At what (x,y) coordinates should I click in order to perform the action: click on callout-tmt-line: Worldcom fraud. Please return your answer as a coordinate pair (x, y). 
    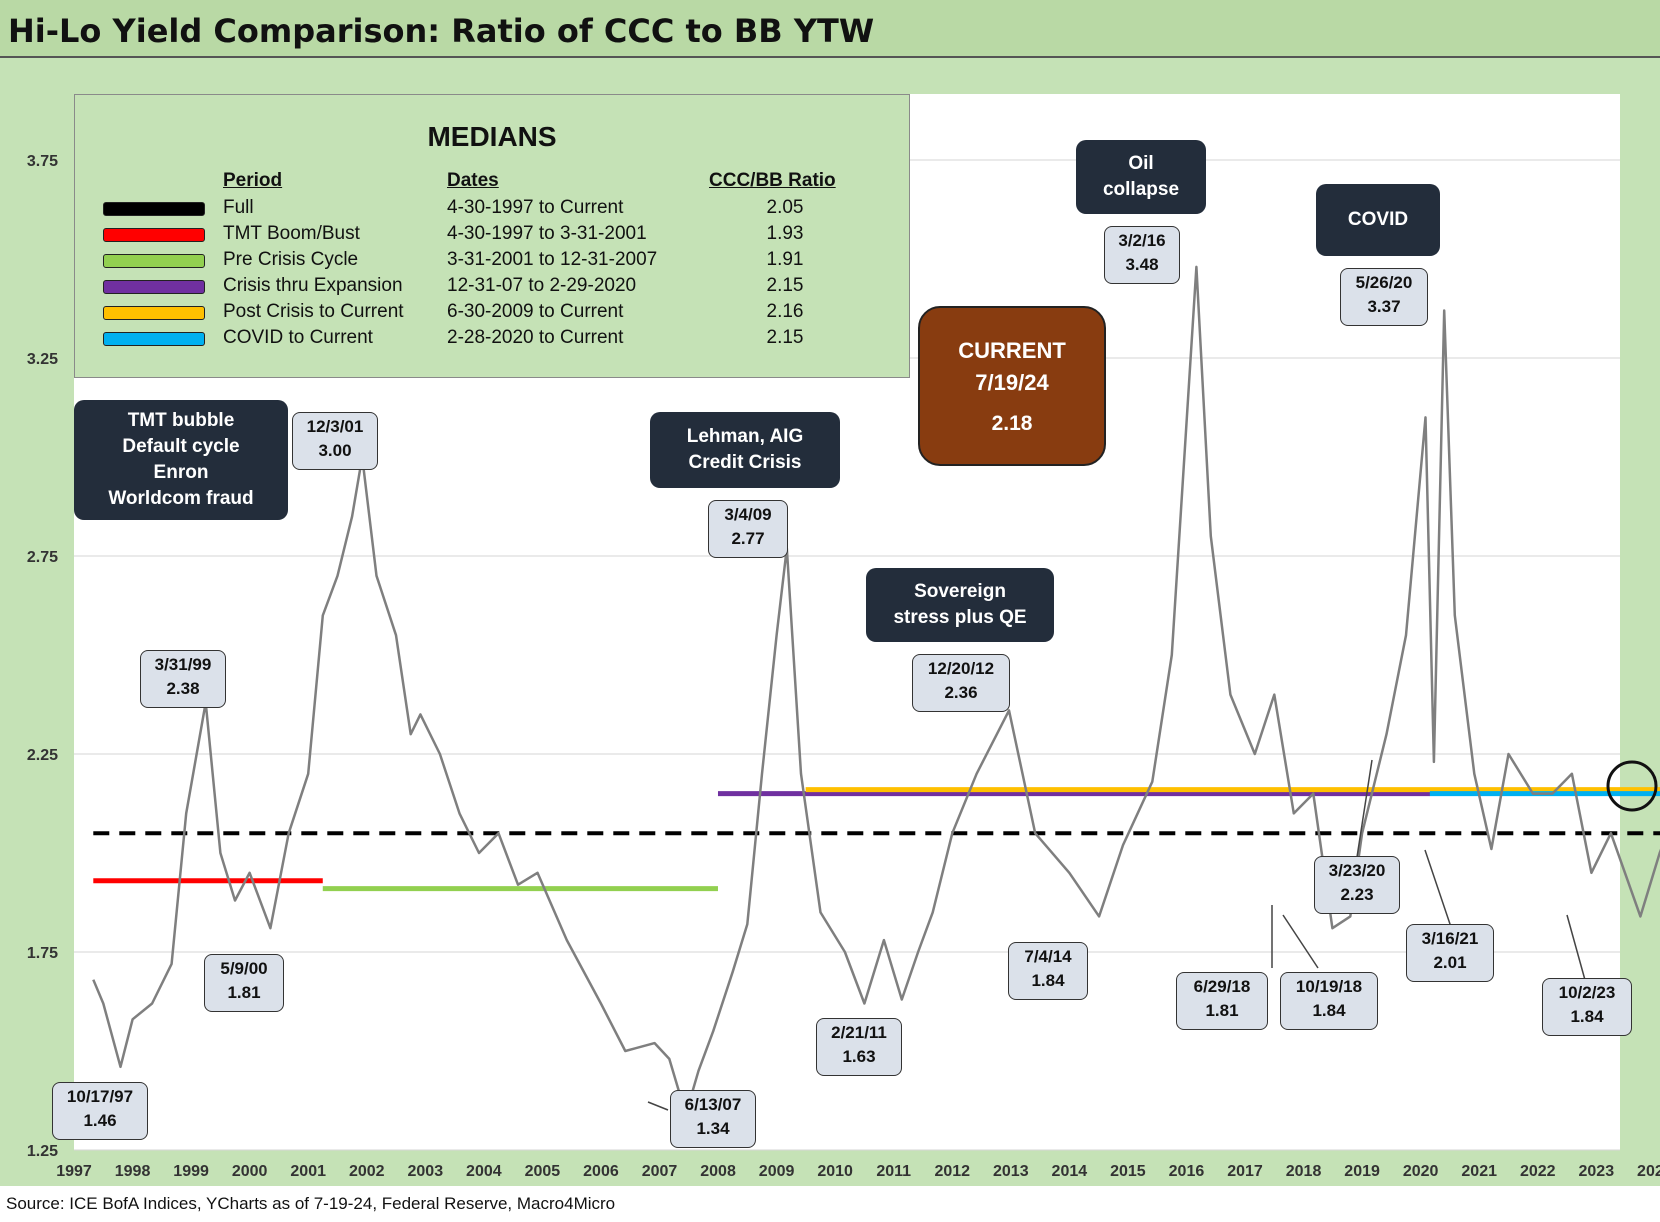
    Looking at the image, I should click on (181, 498).